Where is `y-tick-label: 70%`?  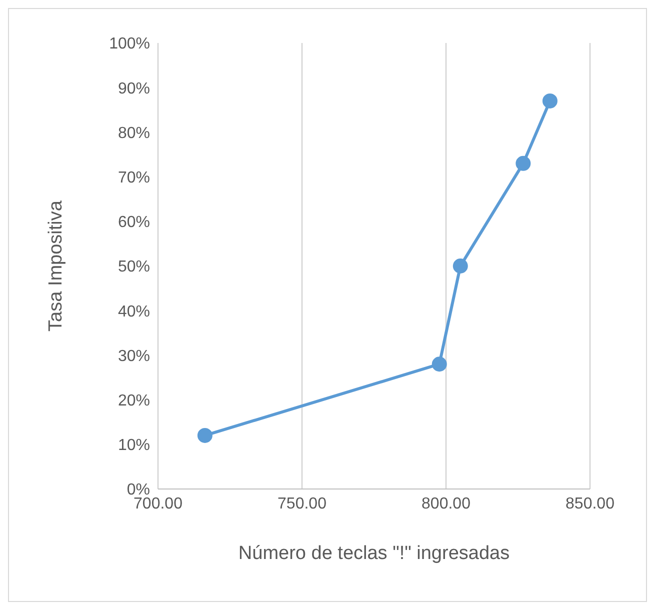 y-tick-label: 70% is located at coordinates (134, 177).